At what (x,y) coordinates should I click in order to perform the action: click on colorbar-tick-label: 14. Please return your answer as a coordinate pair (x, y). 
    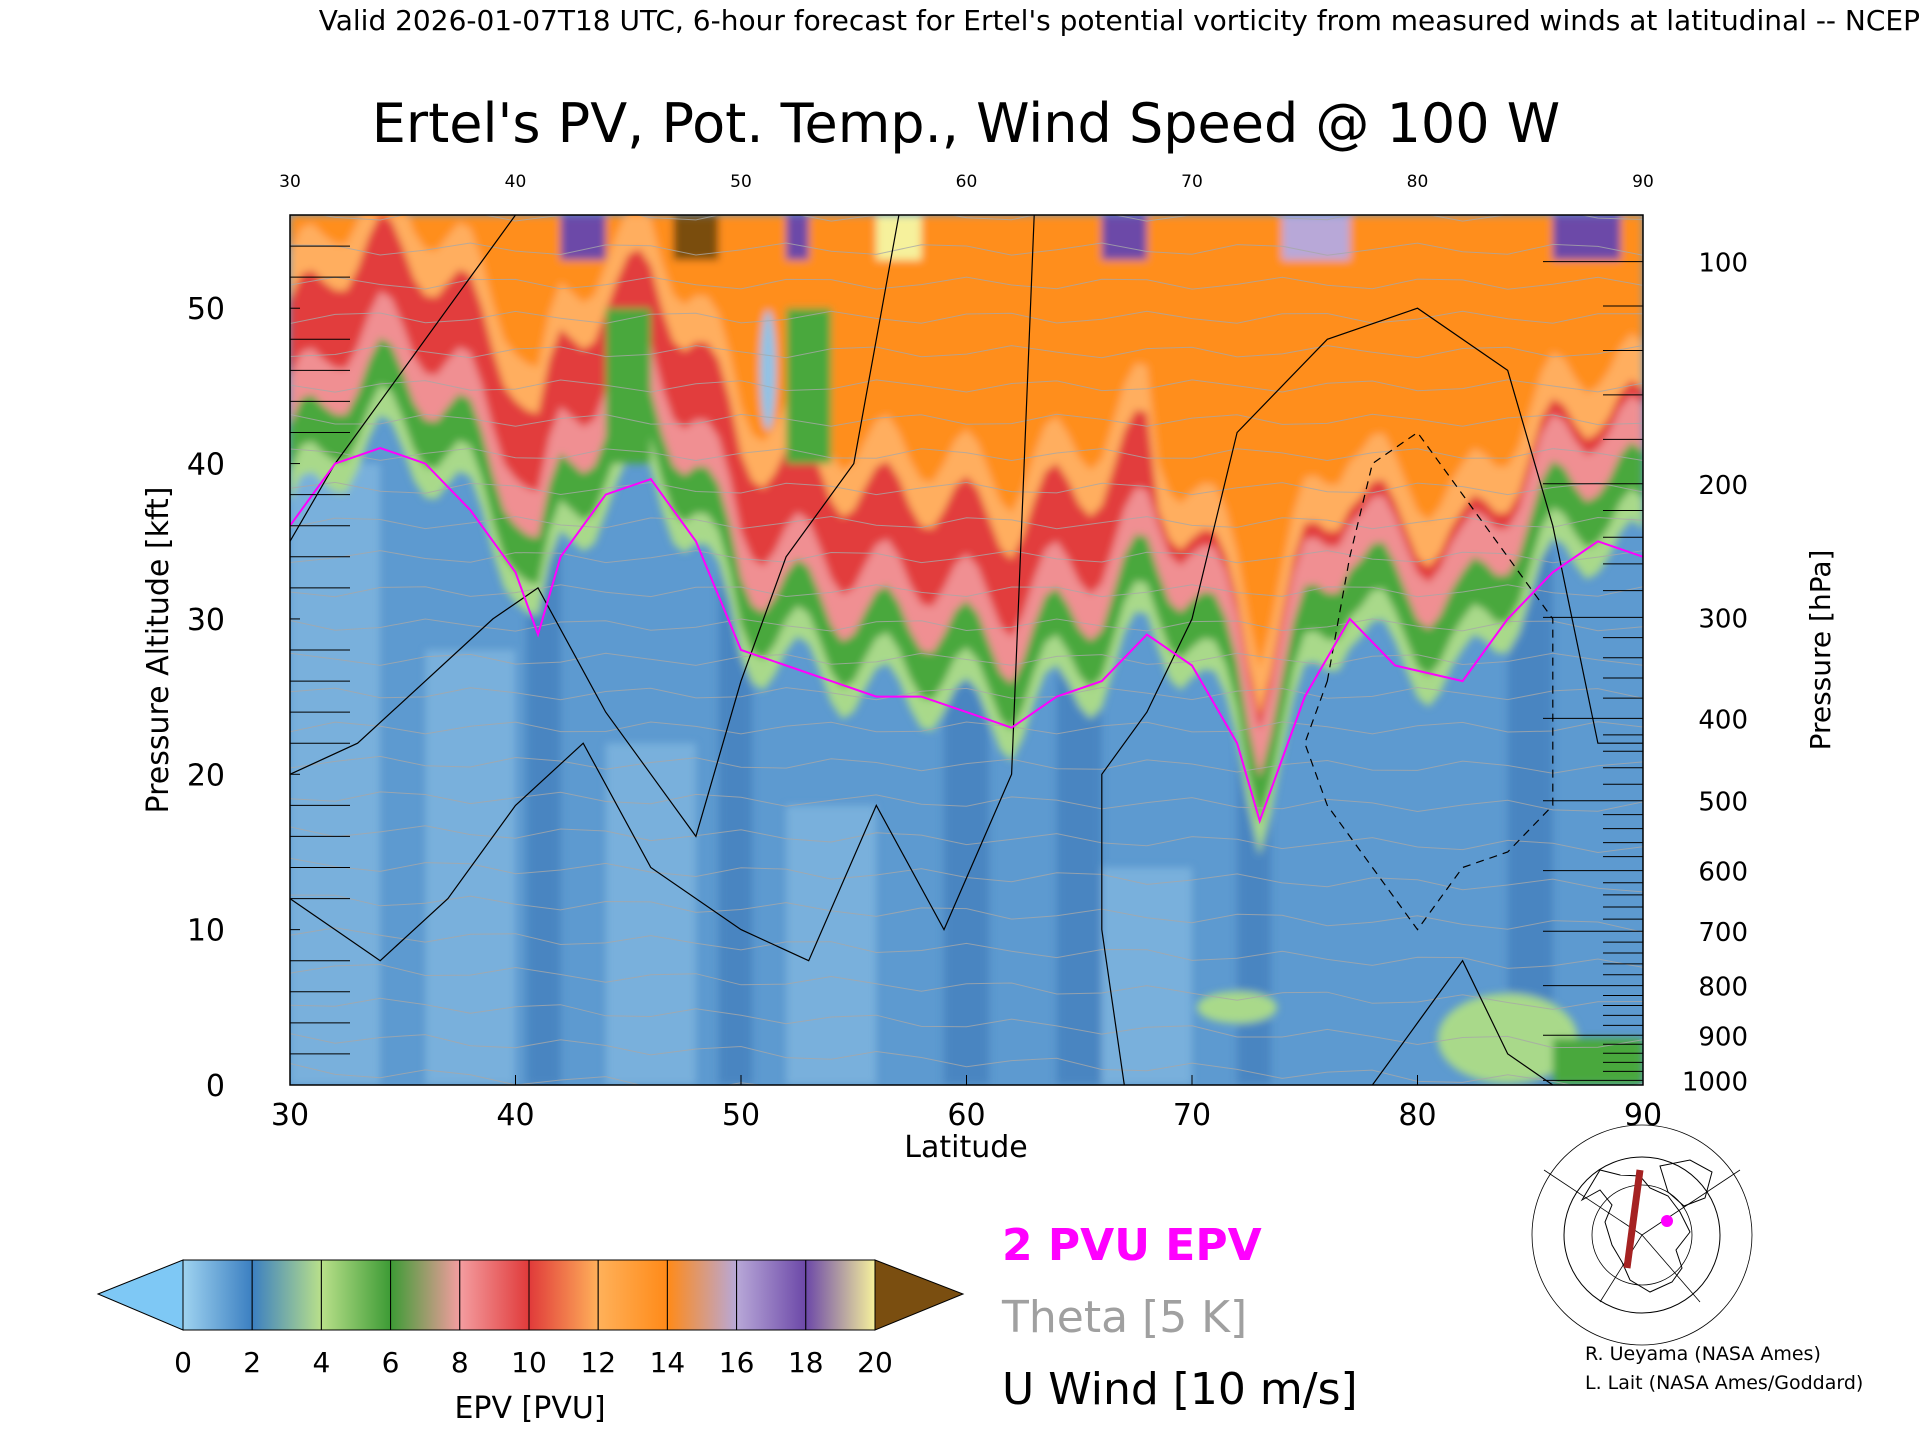
    Looking at the image, I should click on (668, 1362).